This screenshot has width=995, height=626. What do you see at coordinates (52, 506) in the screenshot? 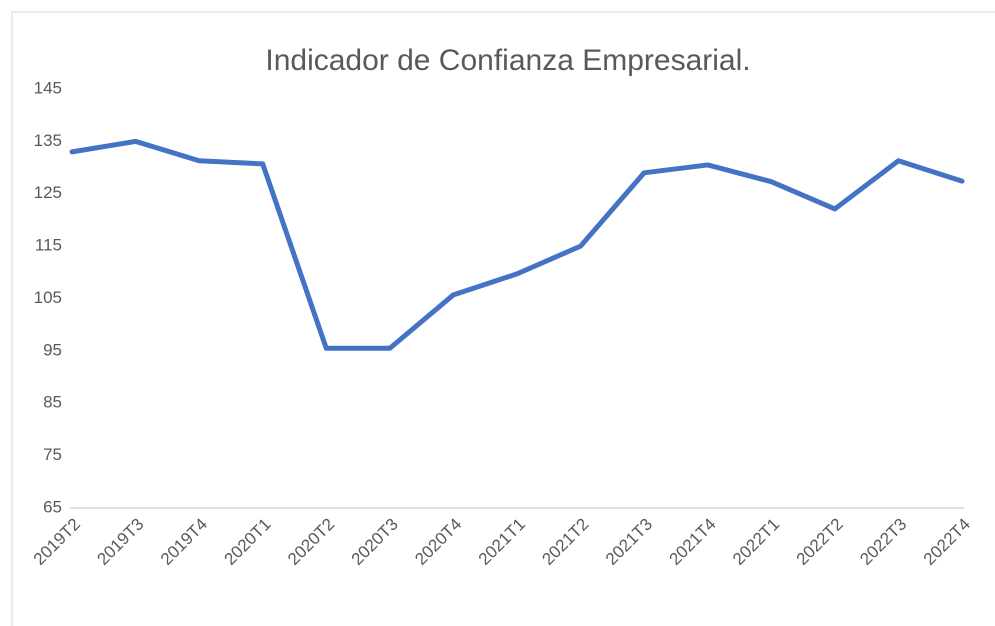
I see `y-tick-label: 65` at bounding box center [52, 506].